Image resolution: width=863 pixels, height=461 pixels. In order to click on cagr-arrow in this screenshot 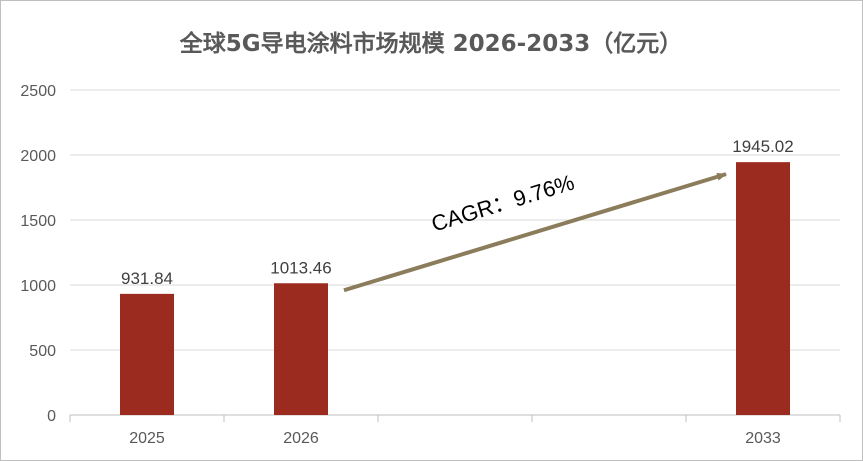, I will do `click(535, 232)`.